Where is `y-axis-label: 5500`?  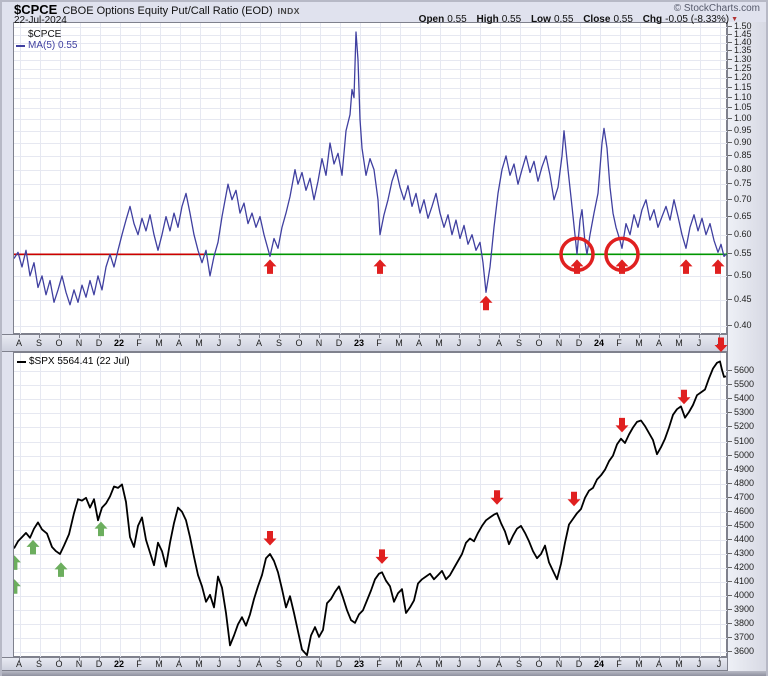
y-axis-label: 5500 is located at coordinates (744, 384).